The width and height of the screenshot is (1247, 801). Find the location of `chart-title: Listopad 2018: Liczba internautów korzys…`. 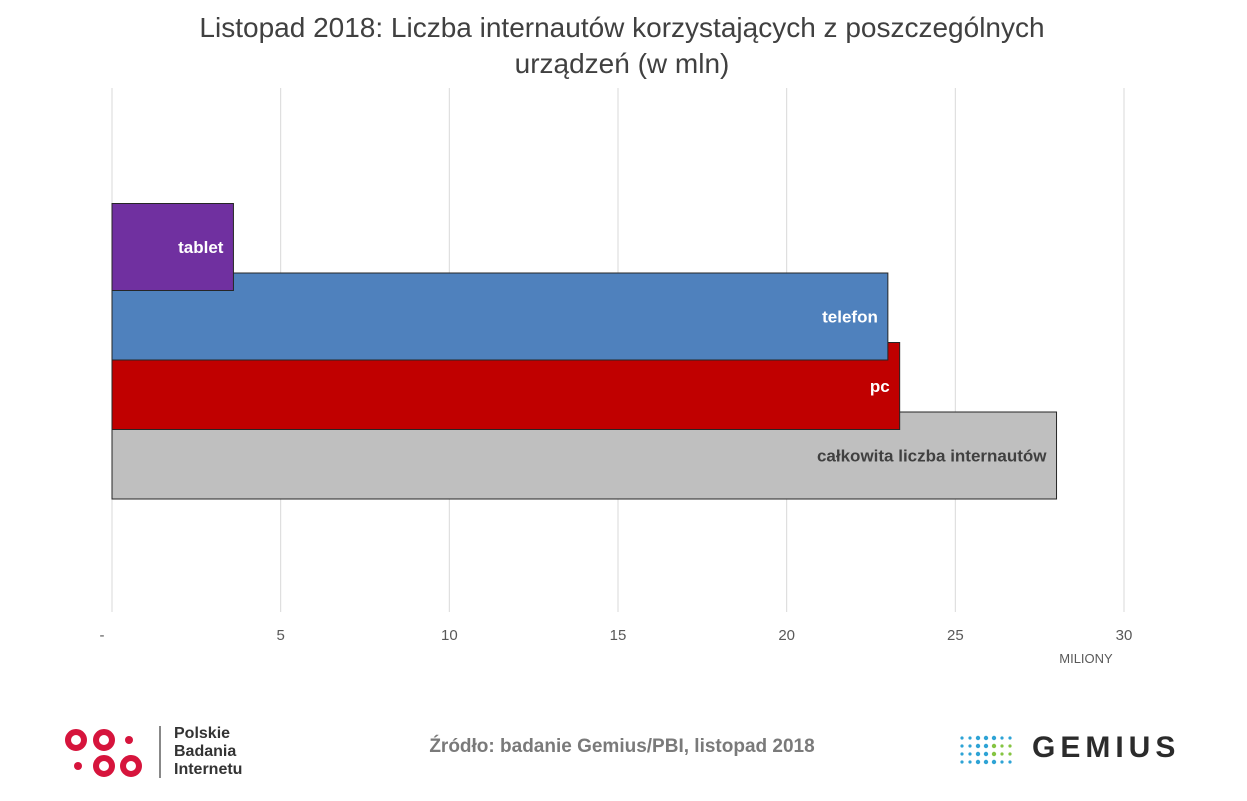

chart-title: Listopad 2018: Liczba internautów korzys… is located at coordinates (622, 46).